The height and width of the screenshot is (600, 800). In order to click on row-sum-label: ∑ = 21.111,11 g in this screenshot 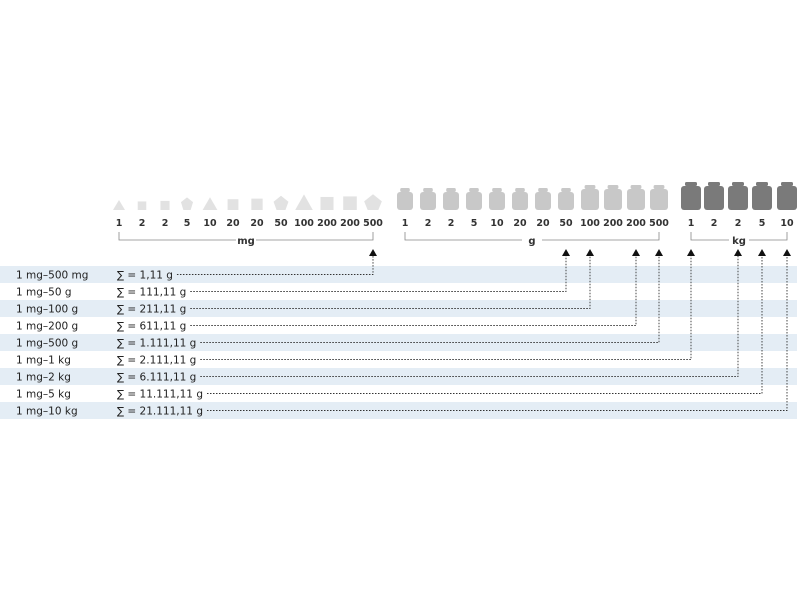, I will do `click(160, 412)`.